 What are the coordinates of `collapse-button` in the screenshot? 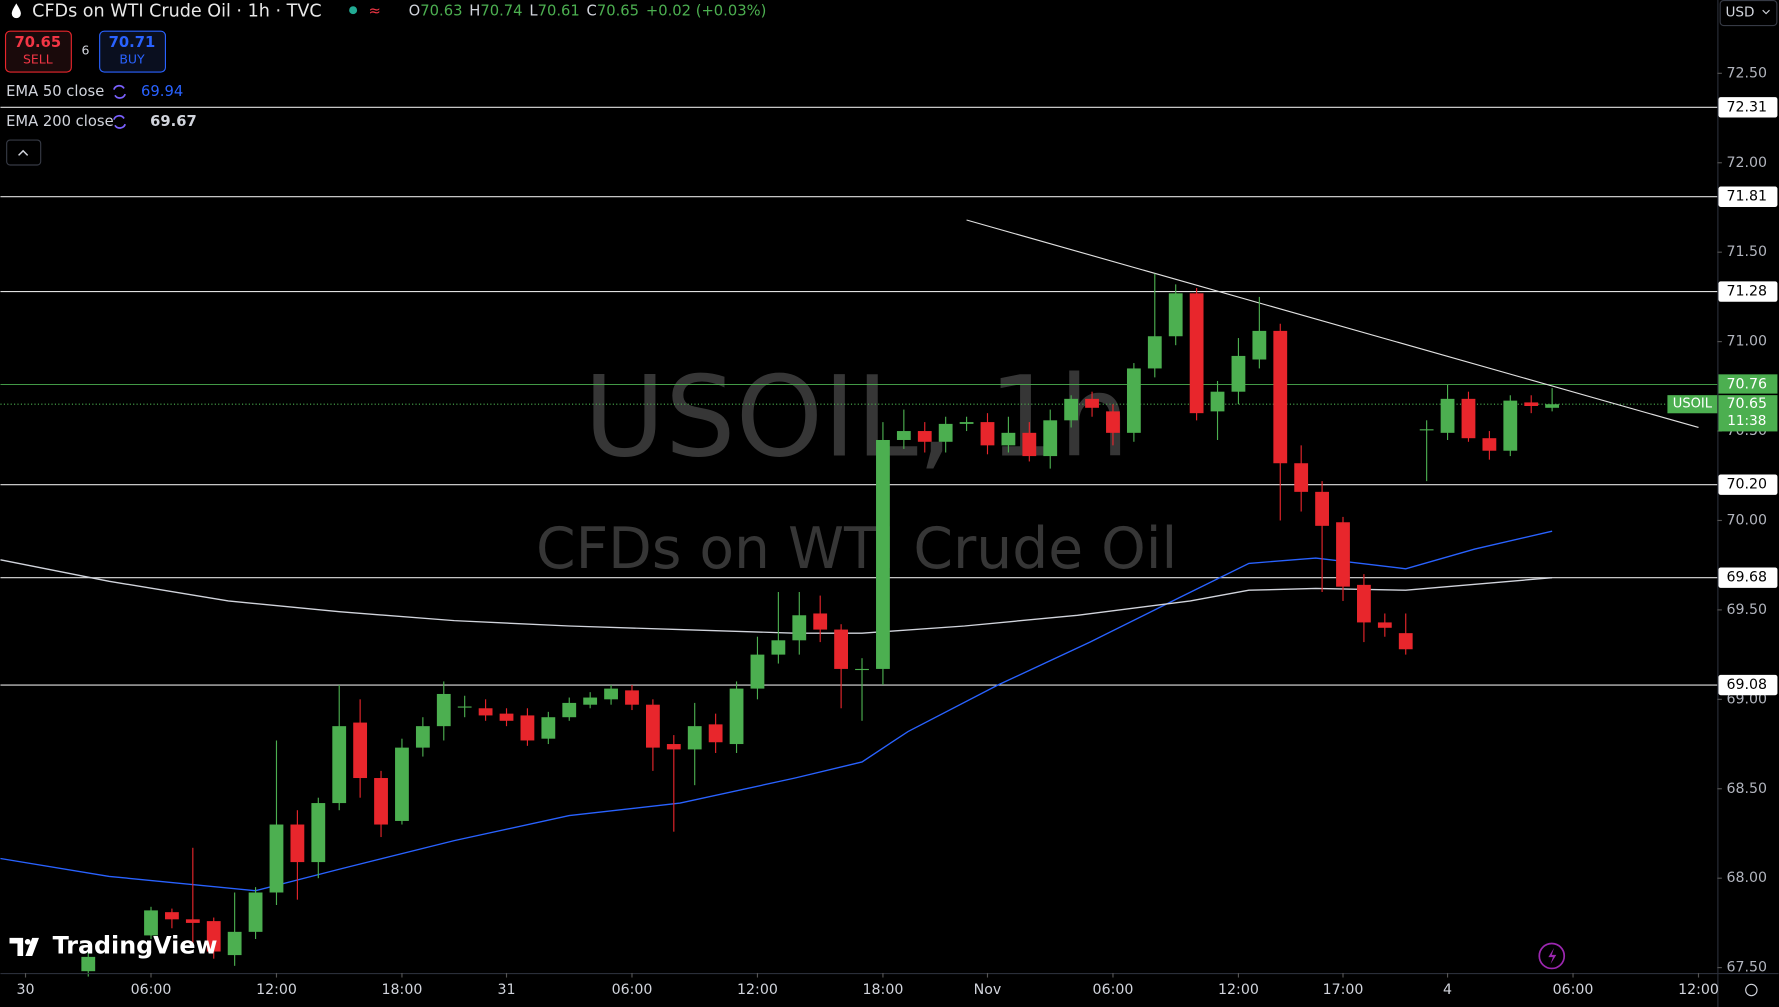 It's located at (24, 152).